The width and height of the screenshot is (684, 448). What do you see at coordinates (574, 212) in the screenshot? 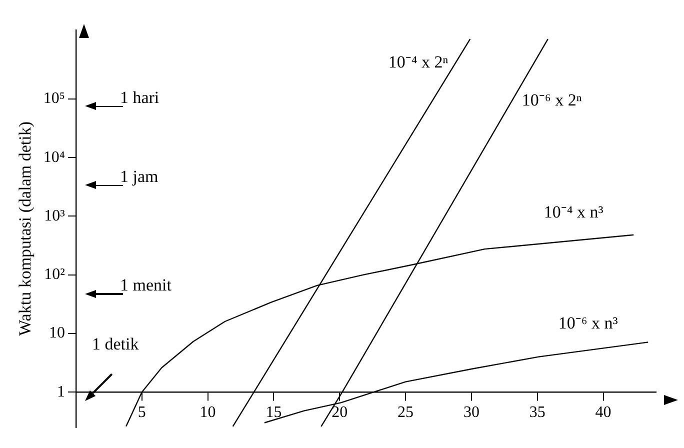
I see `series-label: 10⁻⁴ x n³` at bounding box center [574, 212].